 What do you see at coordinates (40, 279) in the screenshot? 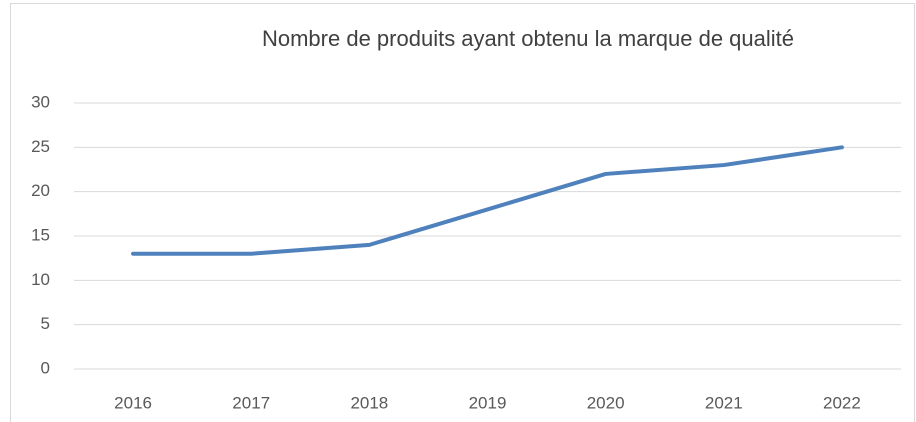
I see `y-tick-label: 10` at bounding box center [40, 279].